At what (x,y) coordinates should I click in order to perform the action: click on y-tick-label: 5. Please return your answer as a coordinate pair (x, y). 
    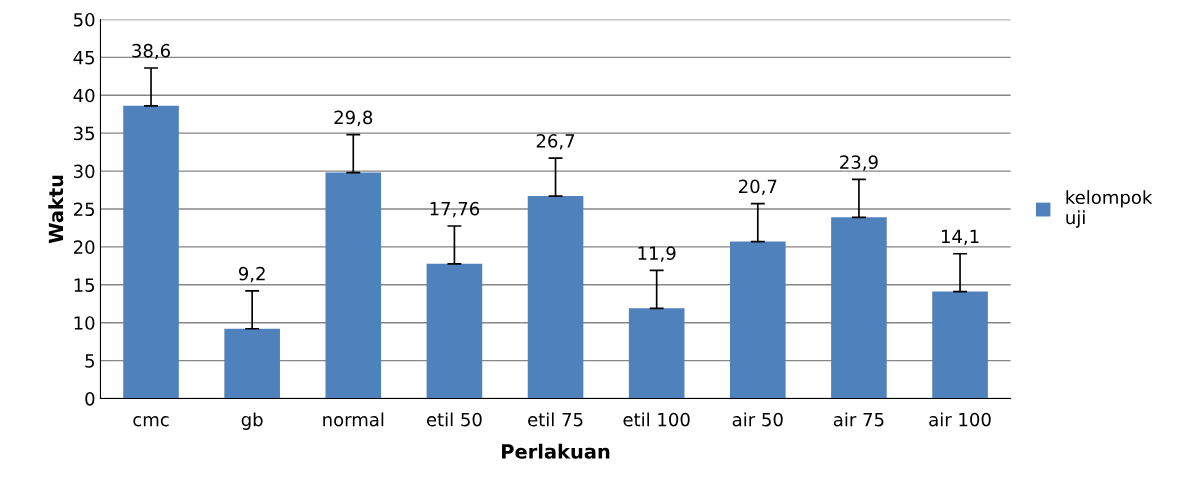
    Looking at the image, I should click on (90, 361).